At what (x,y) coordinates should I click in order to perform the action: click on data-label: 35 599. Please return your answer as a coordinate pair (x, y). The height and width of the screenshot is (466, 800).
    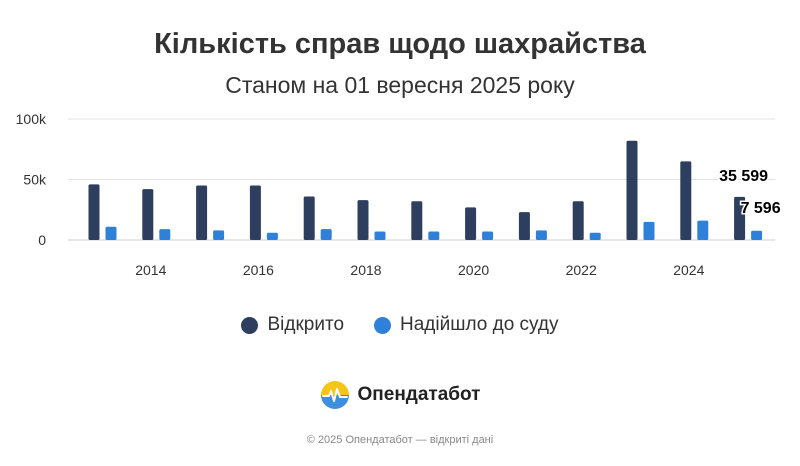
    Looking at the image, I should click on (743, 176).